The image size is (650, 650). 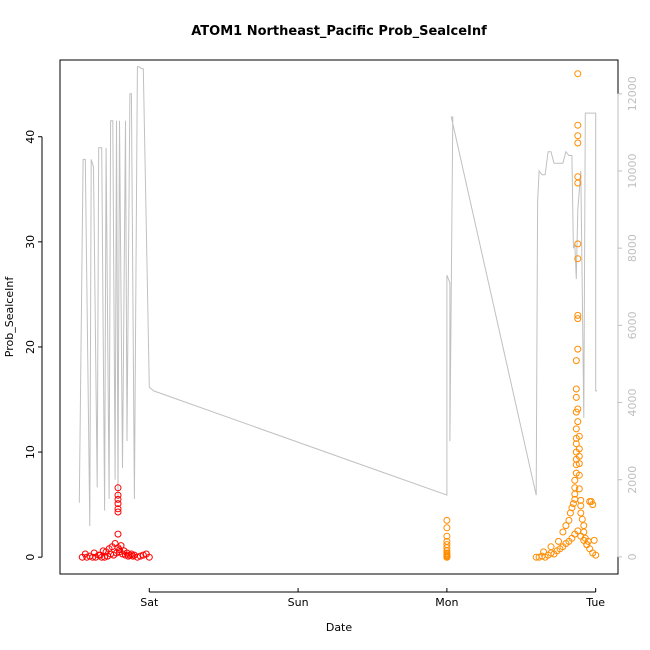 What do you see at coordinates (632, 170) in the screenshot?
I see `right-tick-label: 10000` at bounding box center [632, 170].